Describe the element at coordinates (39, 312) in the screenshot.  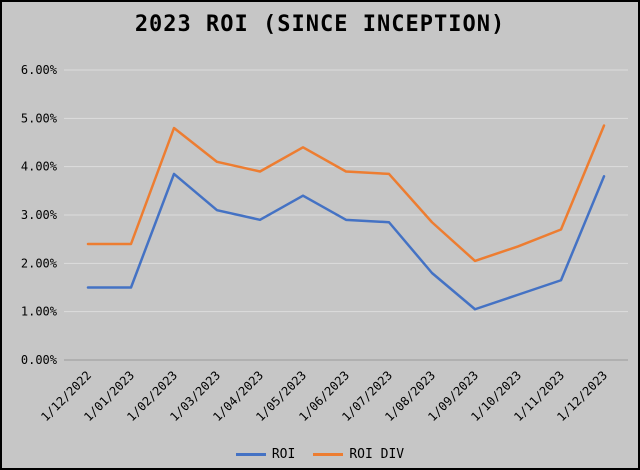
I see `y-tick-label: 1.00%` at that location.